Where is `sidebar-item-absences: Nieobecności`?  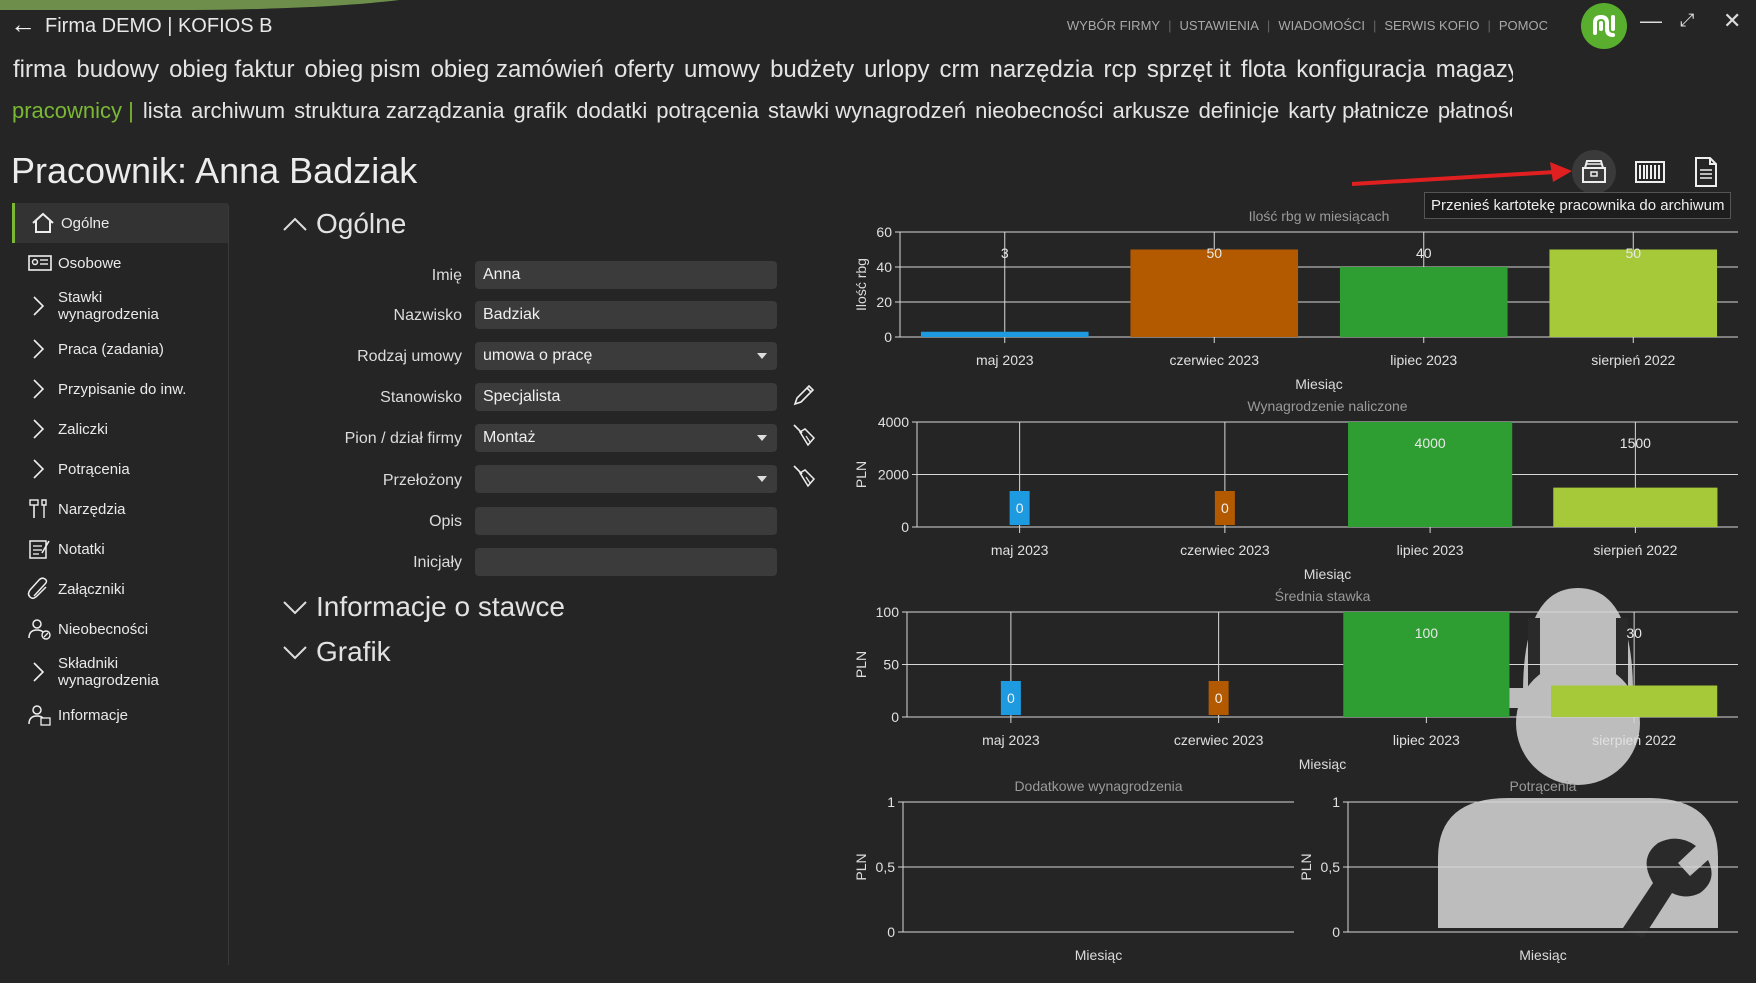 sidebar-item-absences: Nieobecności is located at coordinates (120, 629).